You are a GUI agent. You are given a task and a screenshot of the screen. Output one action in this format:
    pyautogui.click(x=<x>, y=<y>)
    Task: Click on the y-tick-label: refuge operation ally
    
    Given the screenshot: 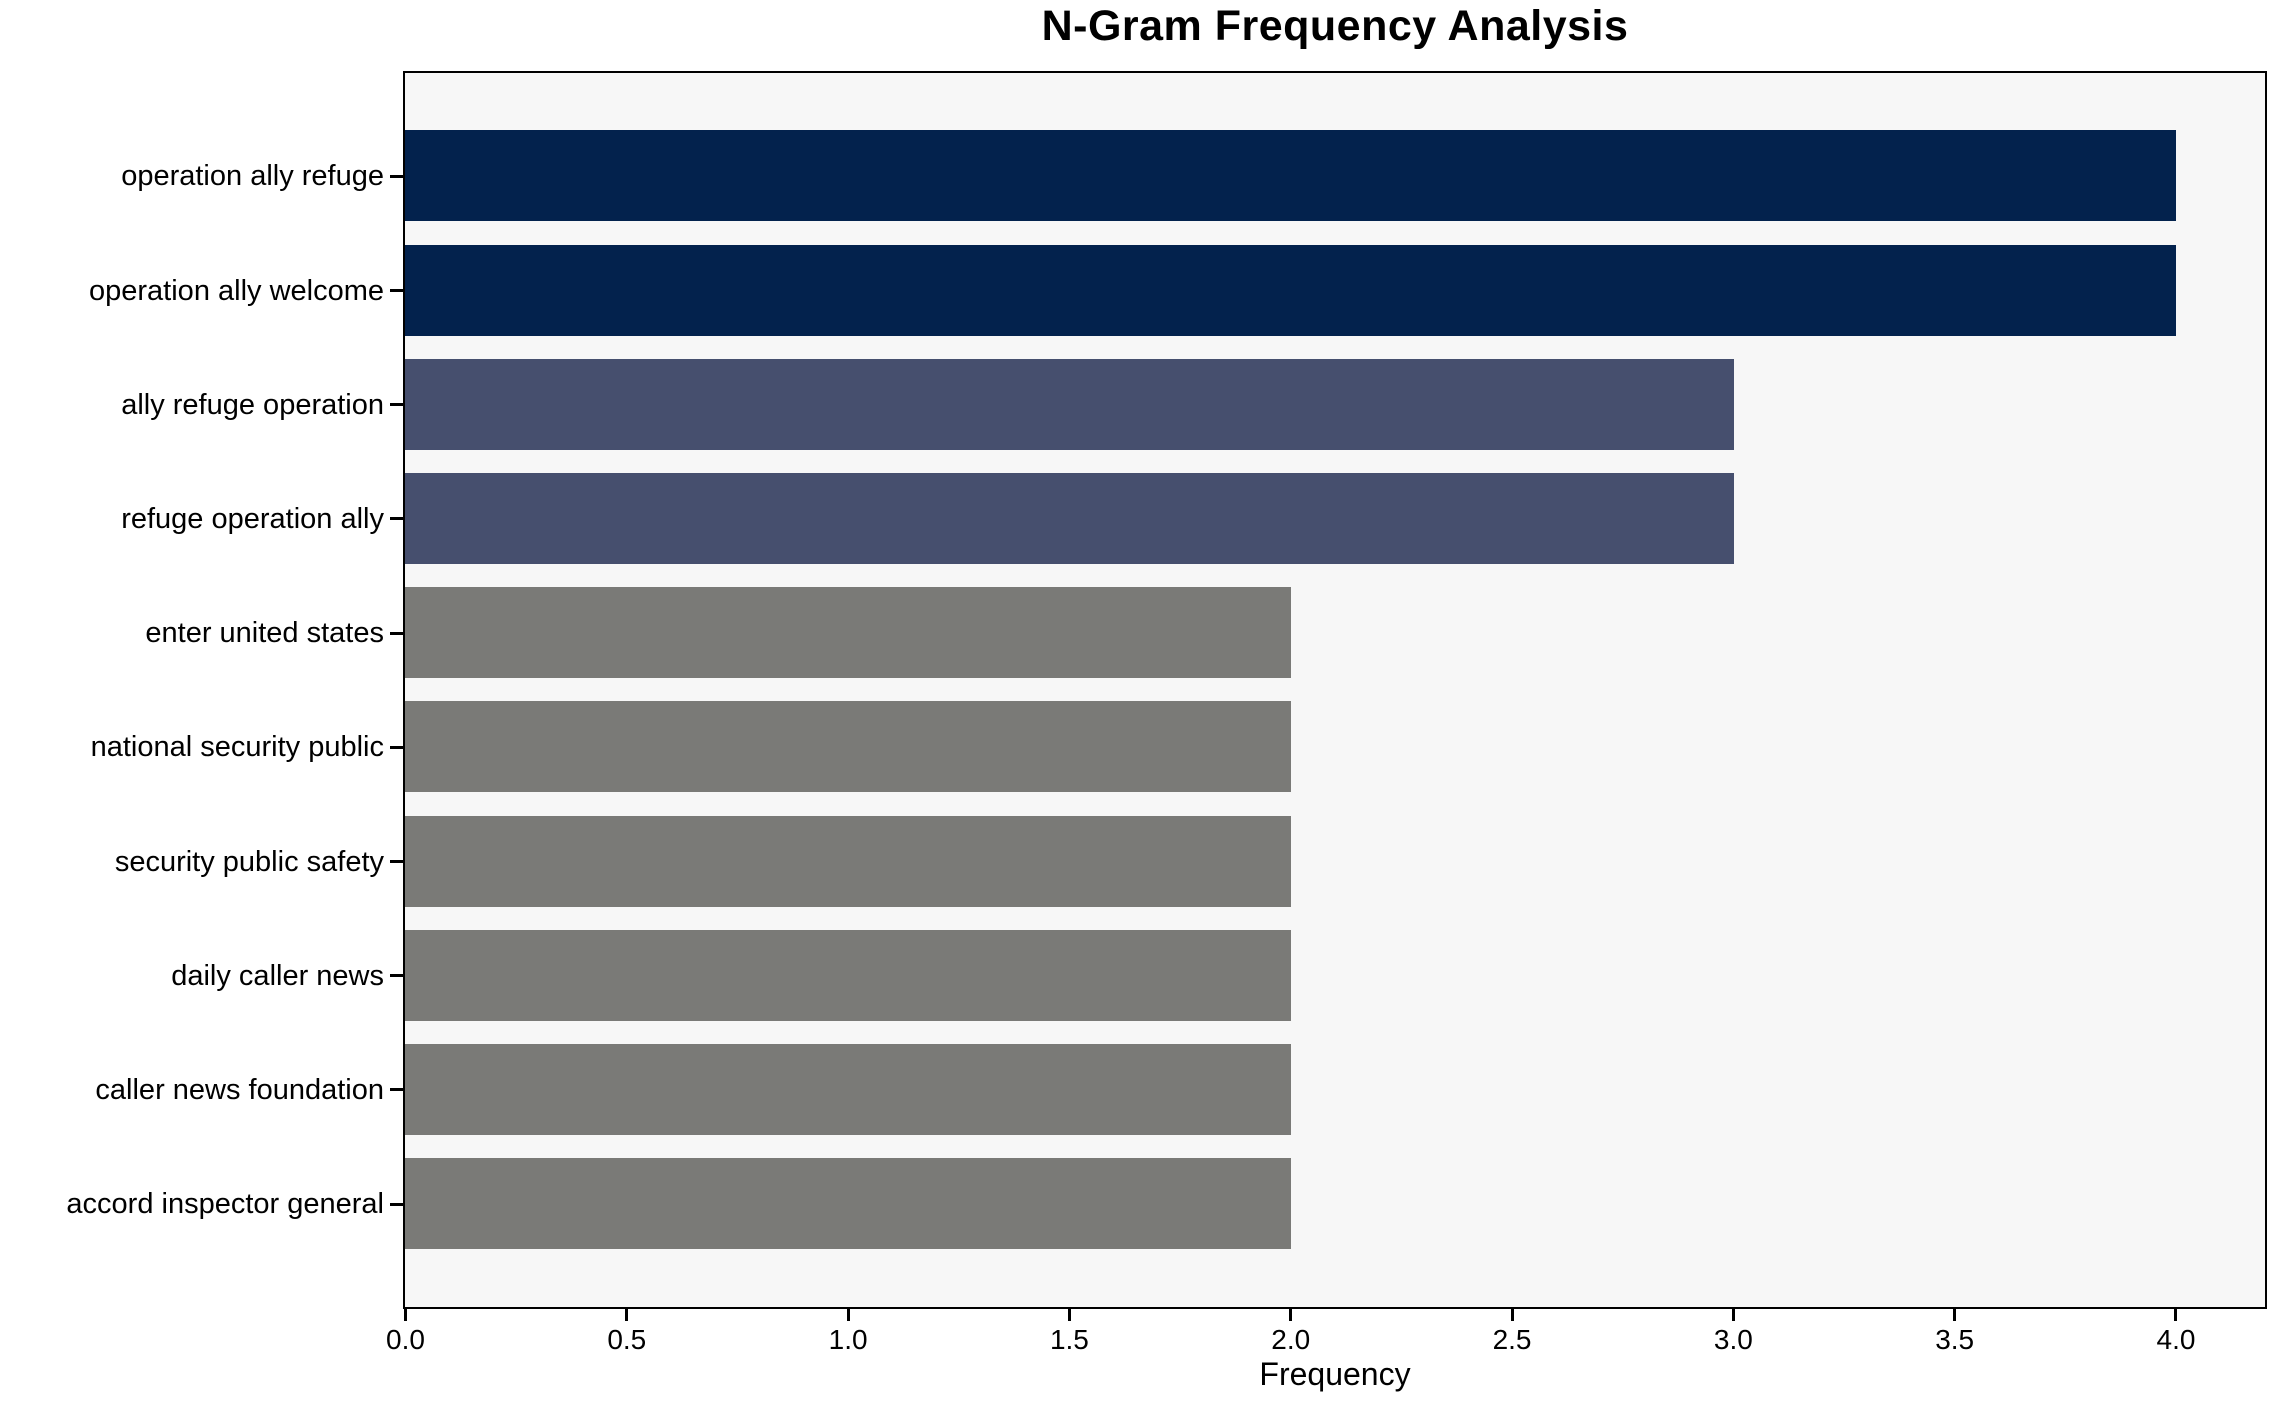 What is the action you would take?
    pyautogui.click(x=252, y=518)
    